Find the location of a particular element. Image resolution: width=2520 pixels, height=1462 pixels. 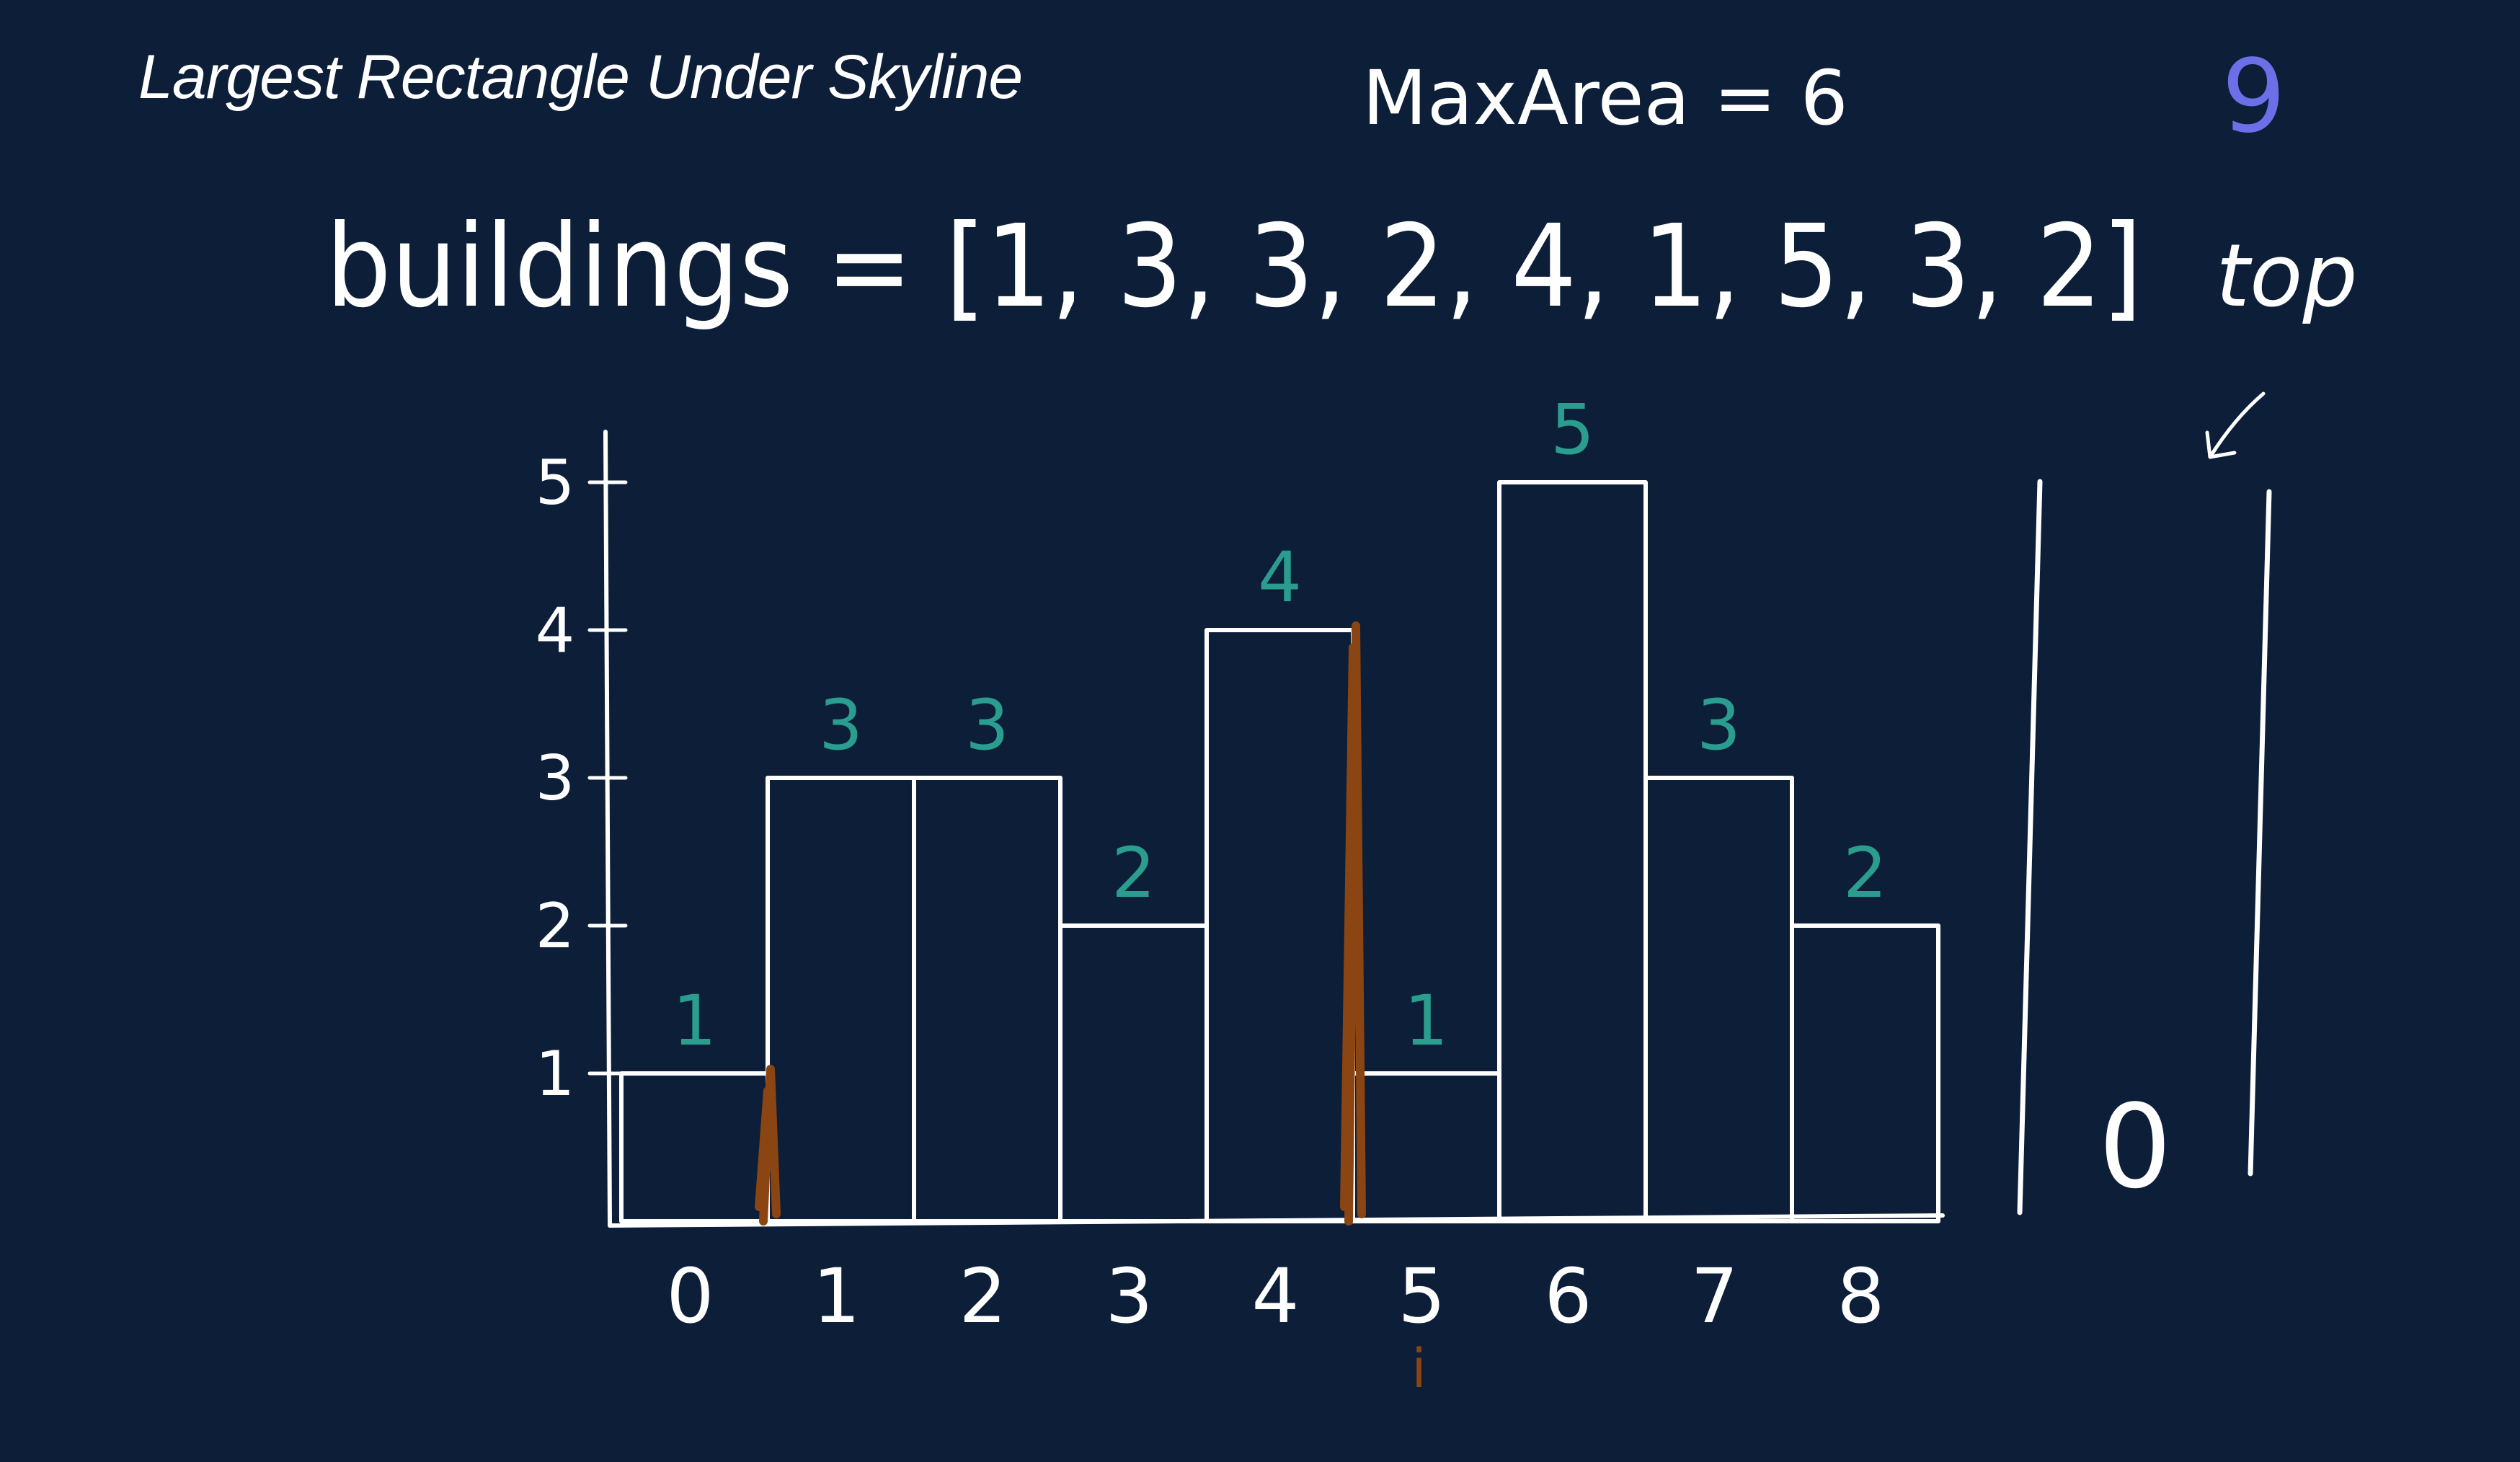

x-tick-labels: 0 1 2 3 4 5 6 7 8 is located at coordinates (1275, 1296).